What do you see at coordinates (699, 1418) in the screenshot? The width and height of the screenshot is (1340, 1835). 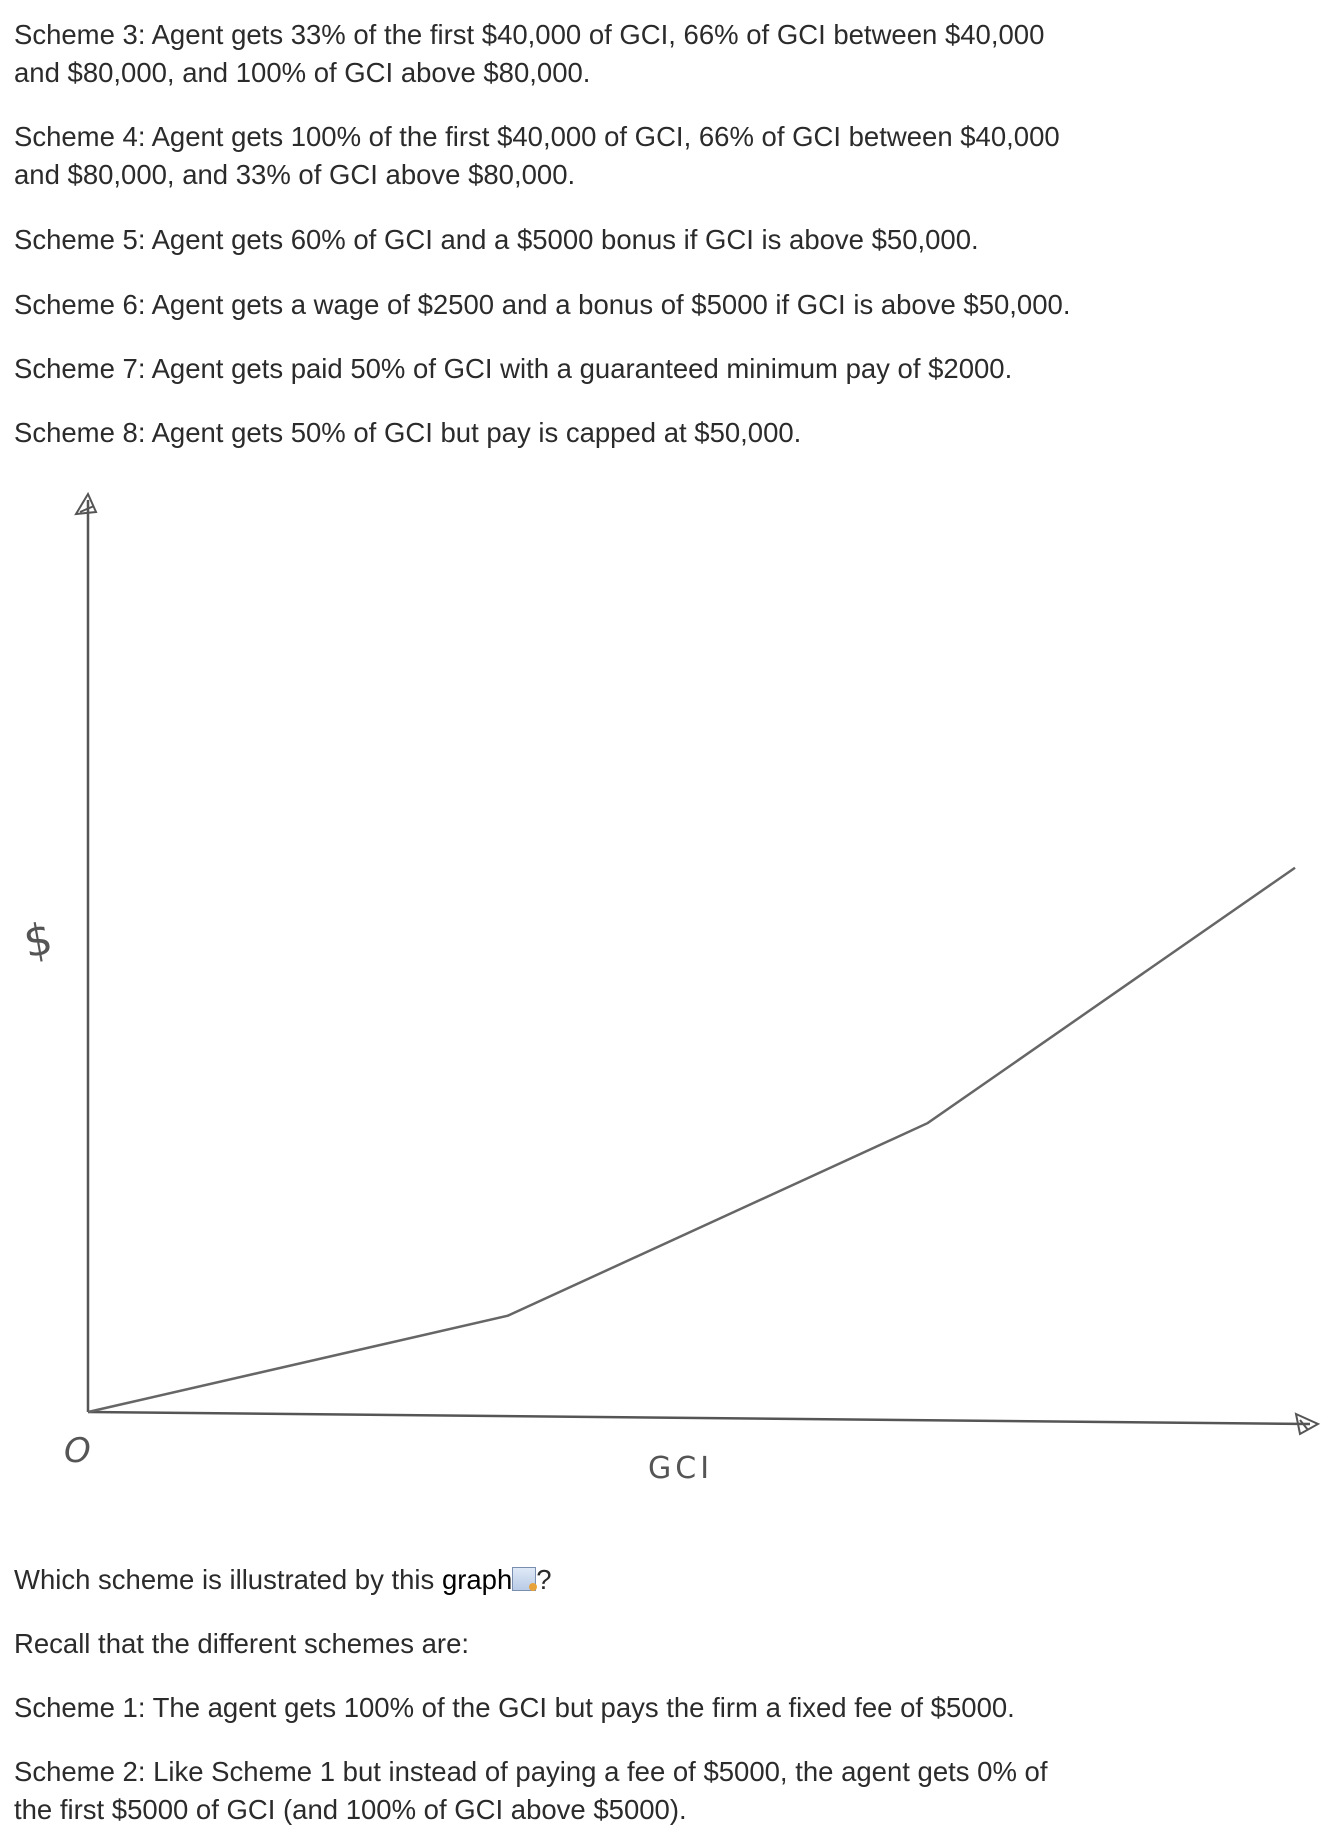 I see `x-axis` at bounding box center [699, 1418].